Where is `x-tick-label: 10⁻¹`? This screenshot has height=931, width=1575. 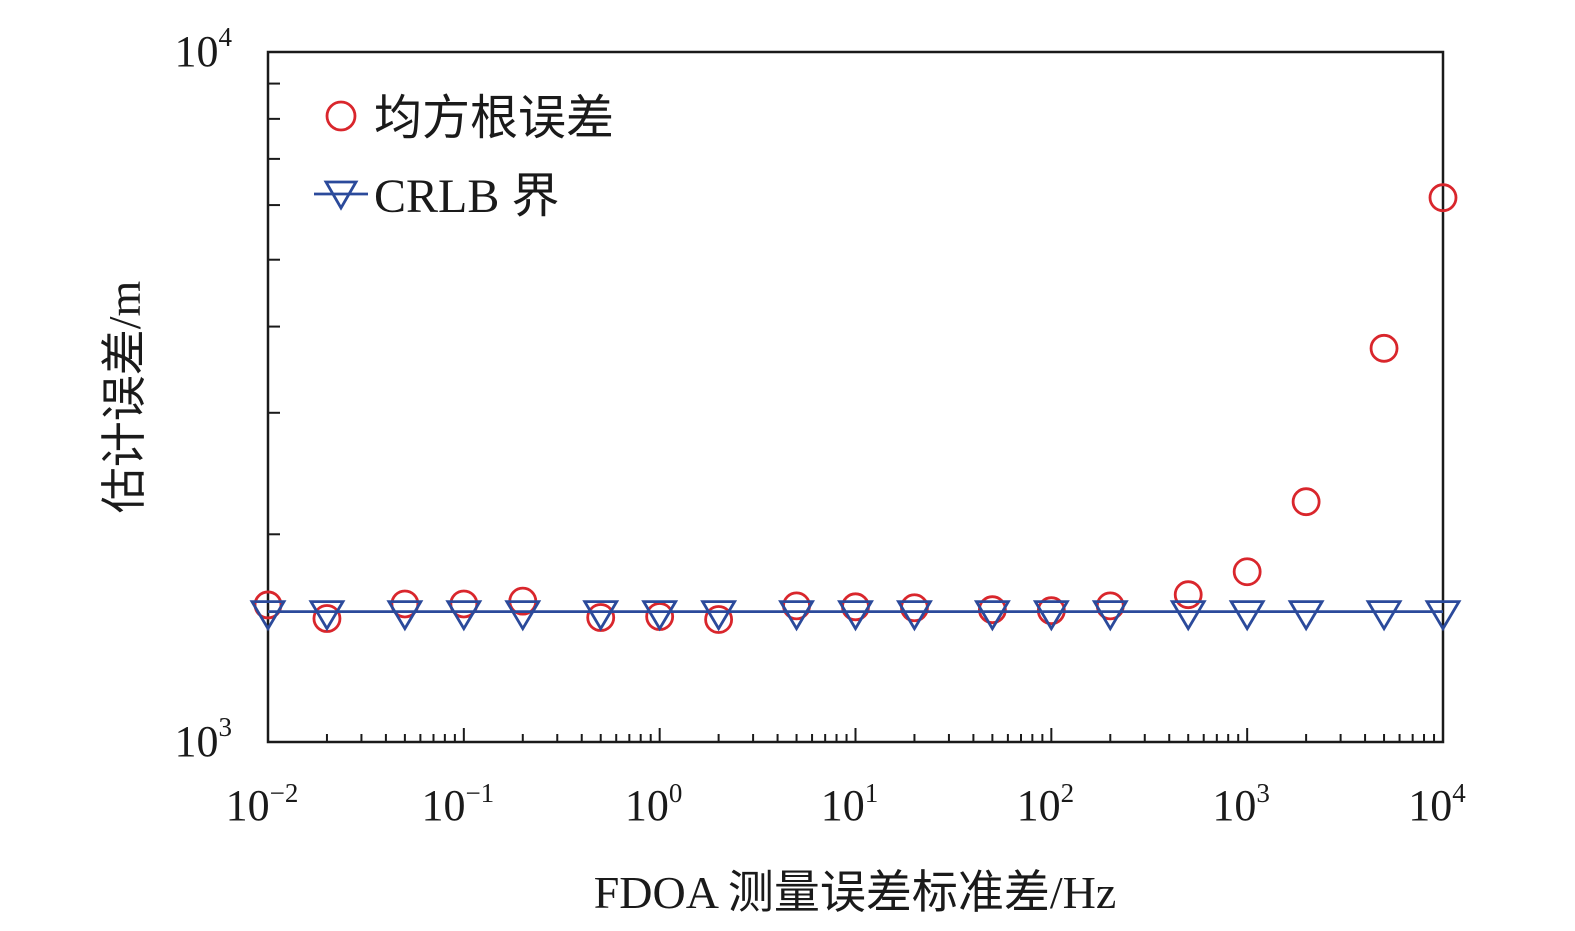
x-tick-label: 10⁻¹ is located at coordinates (457, 804).